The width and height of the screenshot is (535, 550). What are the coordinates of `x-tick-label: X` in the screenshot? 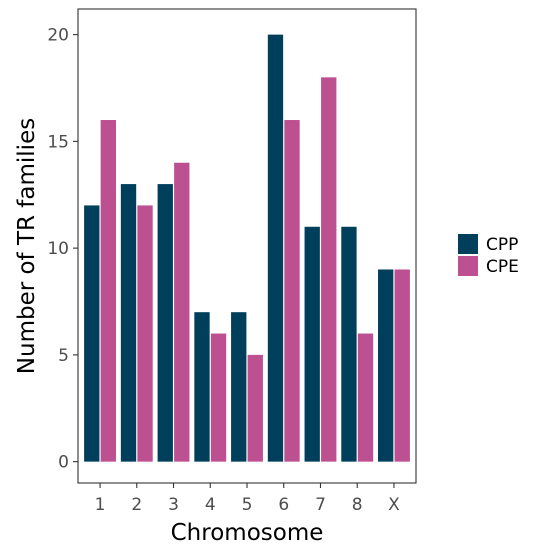 It's located at (394, 505).